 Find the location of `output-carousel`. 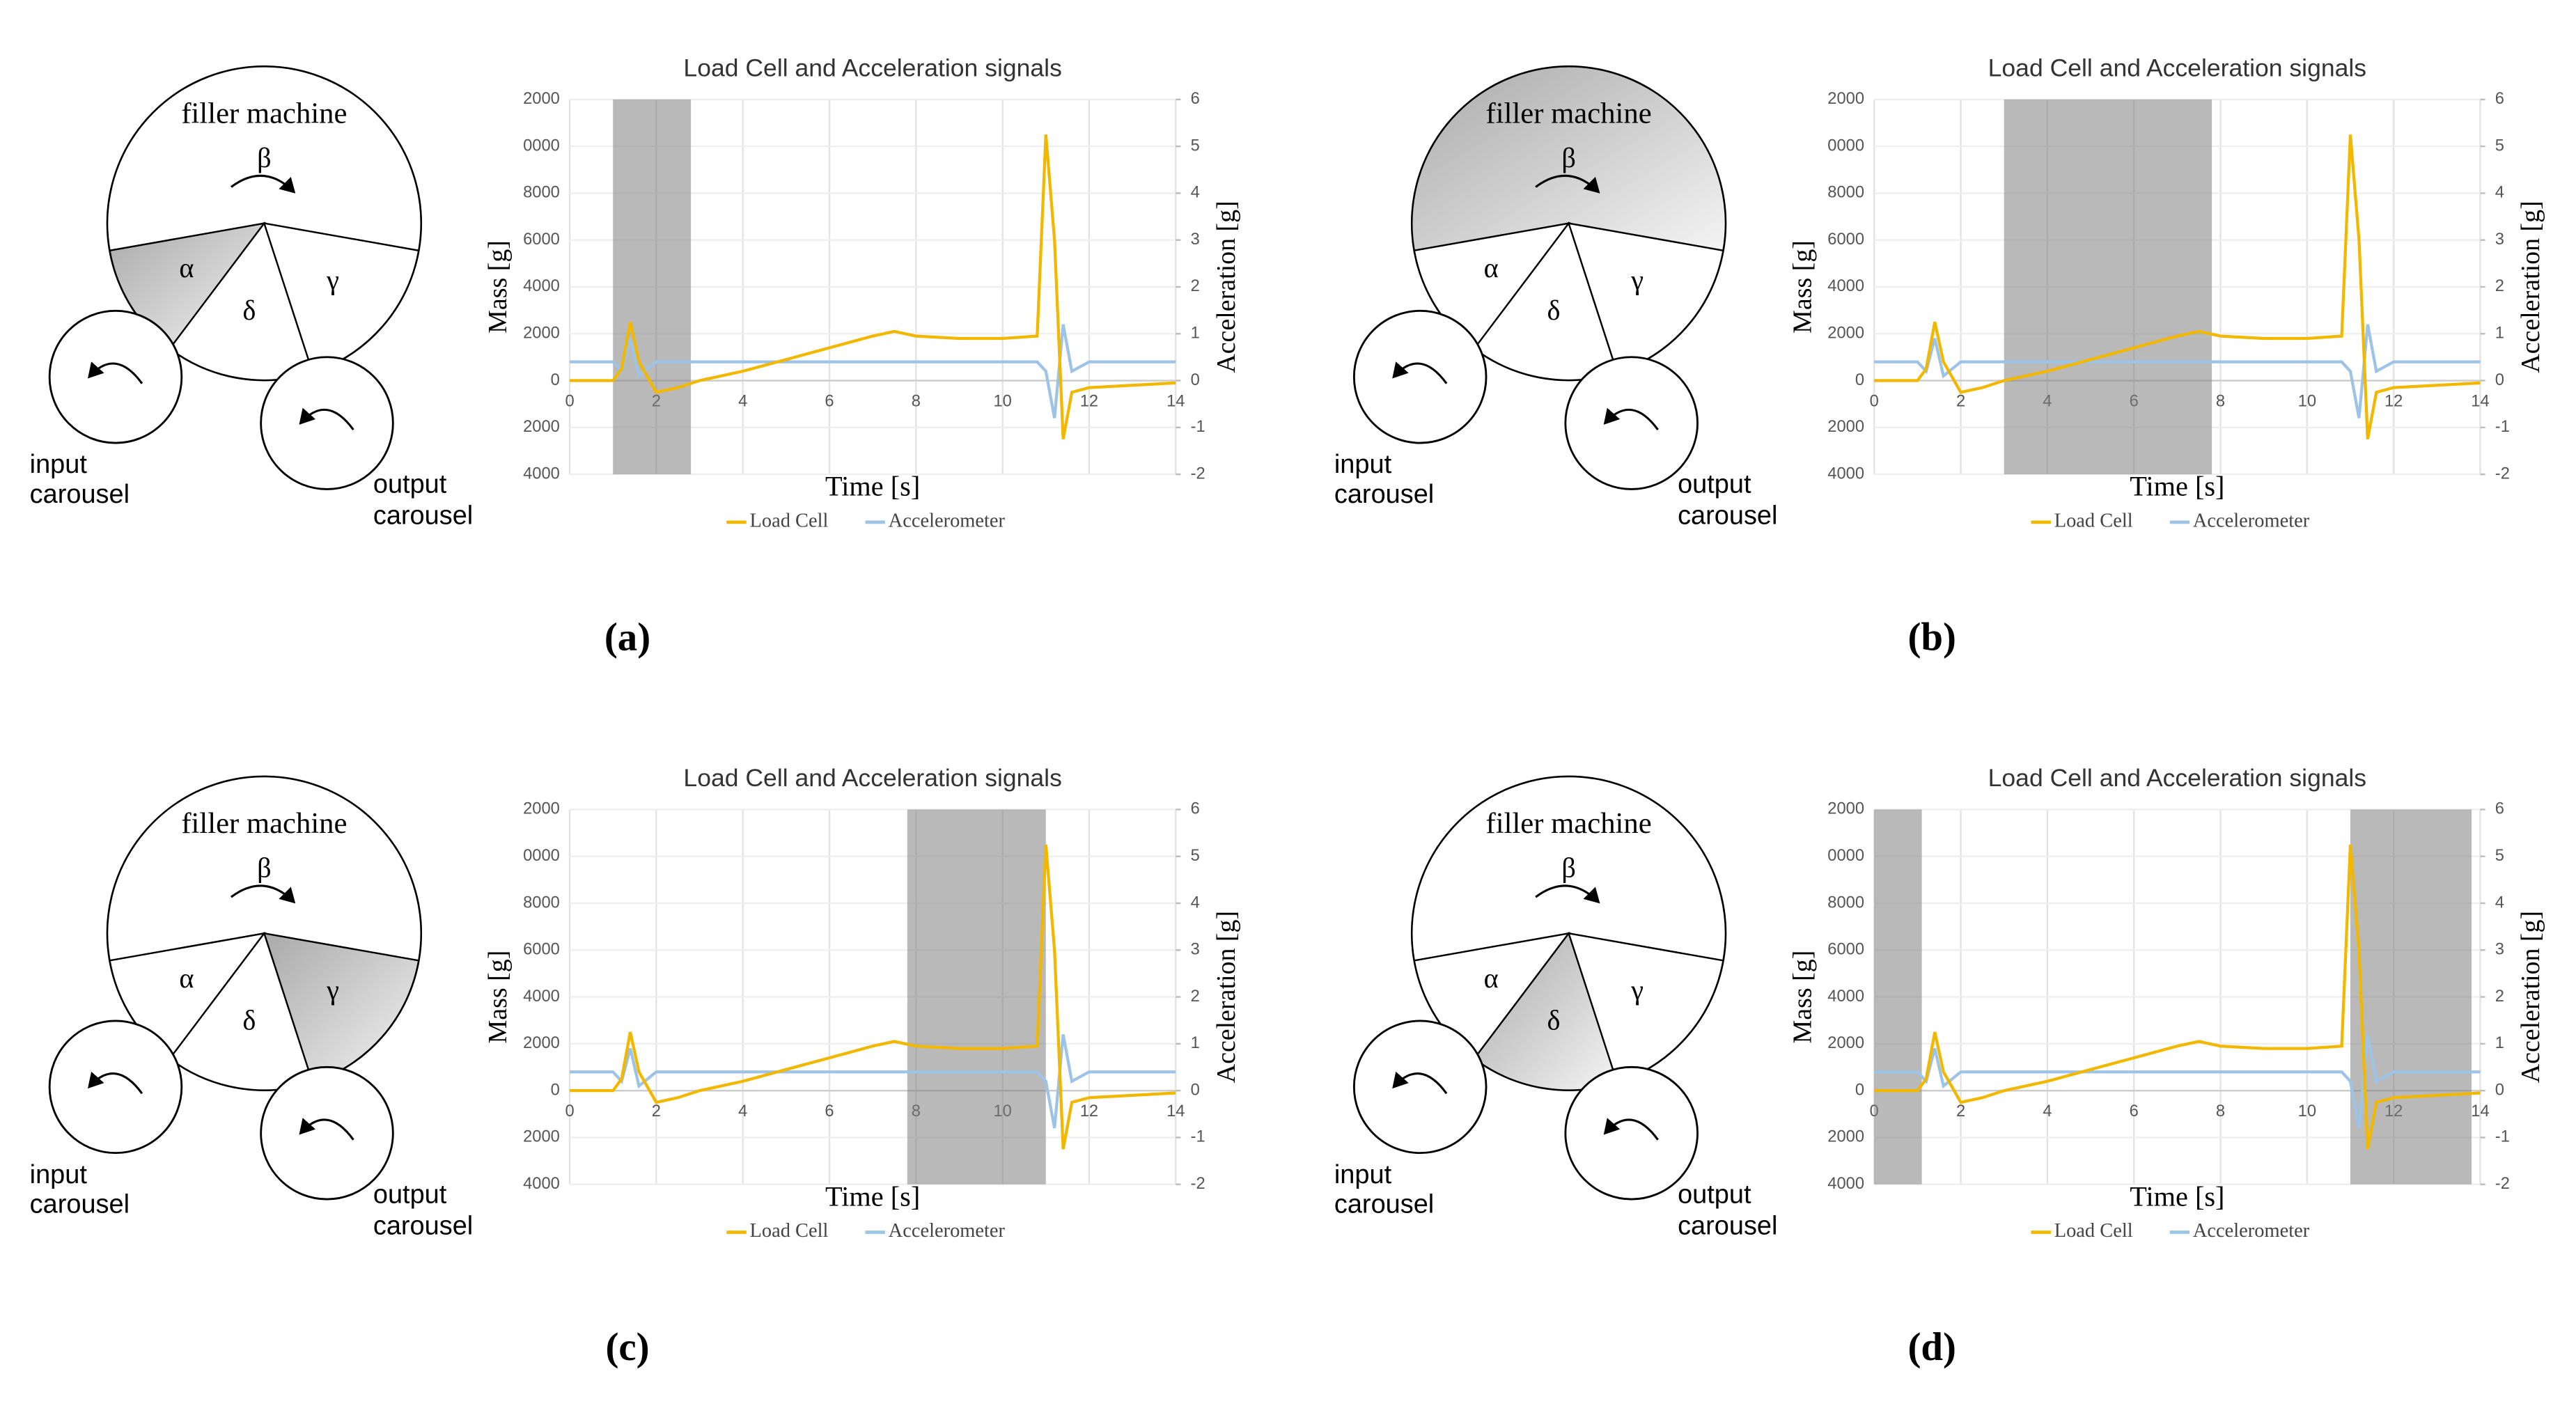

output-carousel is located at coordinates (1632, 1133).